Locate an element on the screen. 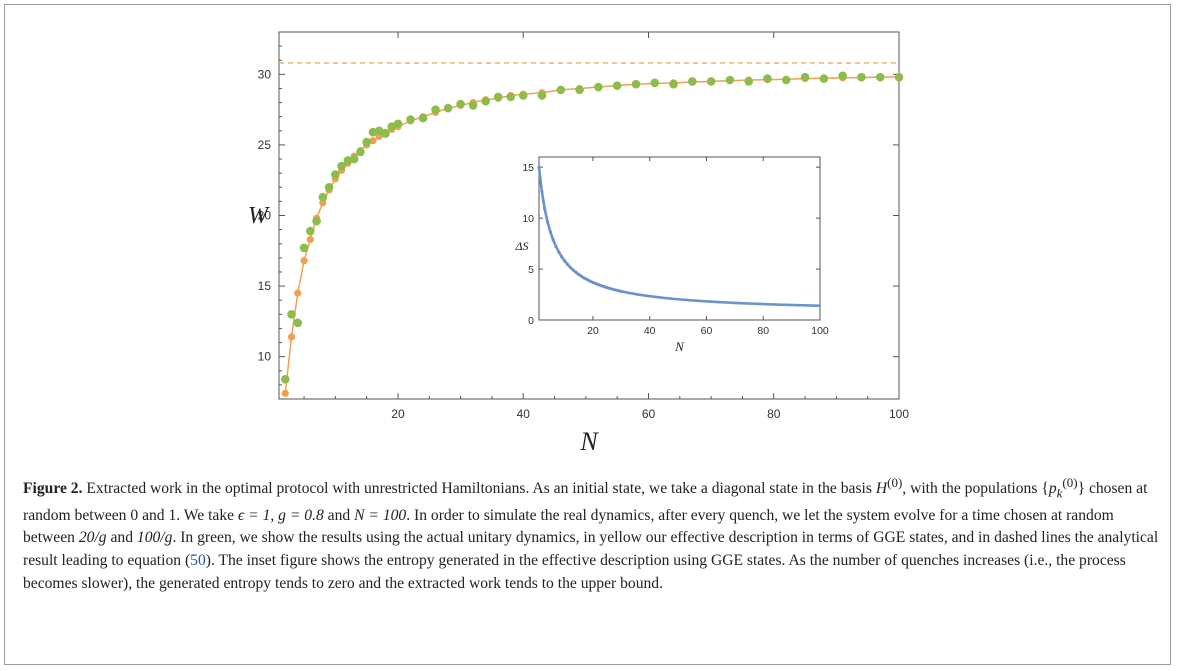  y-tick-label: 25 is located at coordinates (265, 145).